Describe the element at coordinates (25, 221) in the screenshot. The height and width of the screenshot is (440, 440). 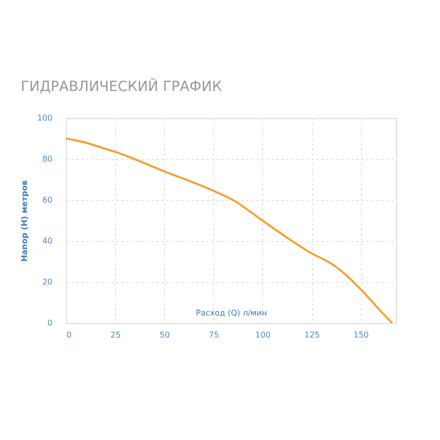
I see `y-axis-title: Напор (H) метров` at that location.